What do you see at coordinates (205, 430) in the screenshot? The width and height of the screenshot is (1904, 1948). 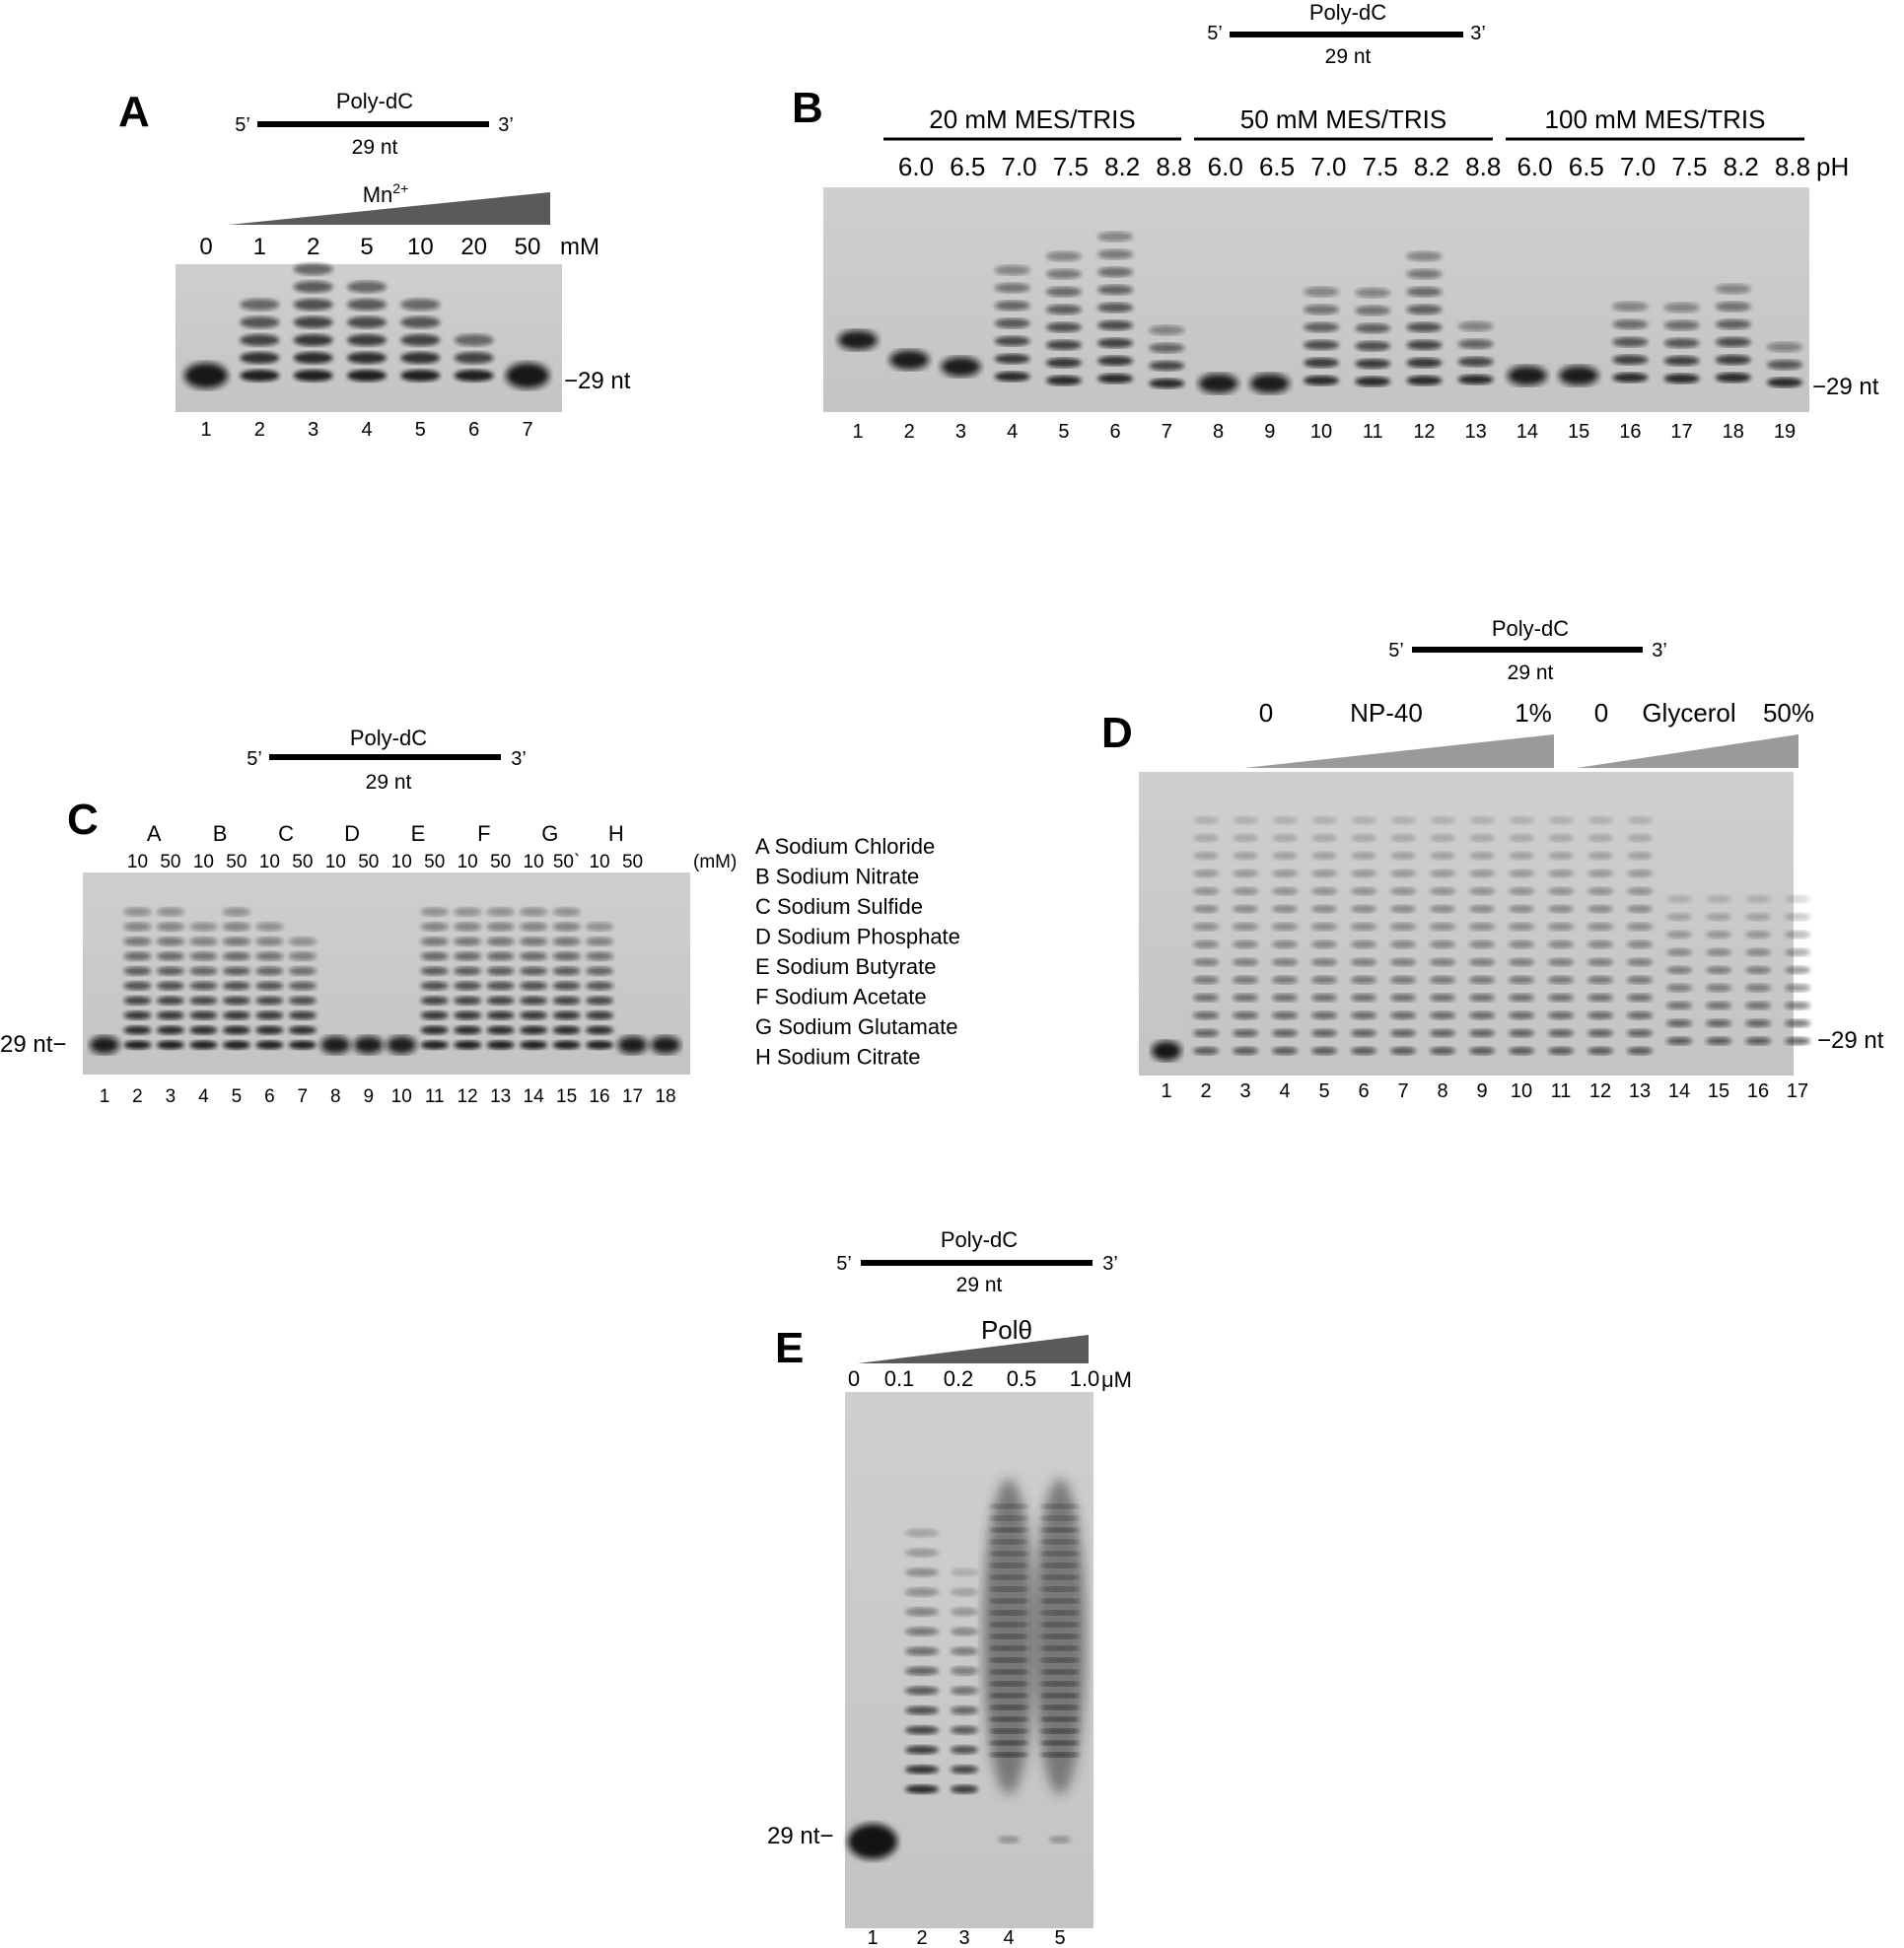 I see `lane-number: 1` at bounding box center [205, 430].